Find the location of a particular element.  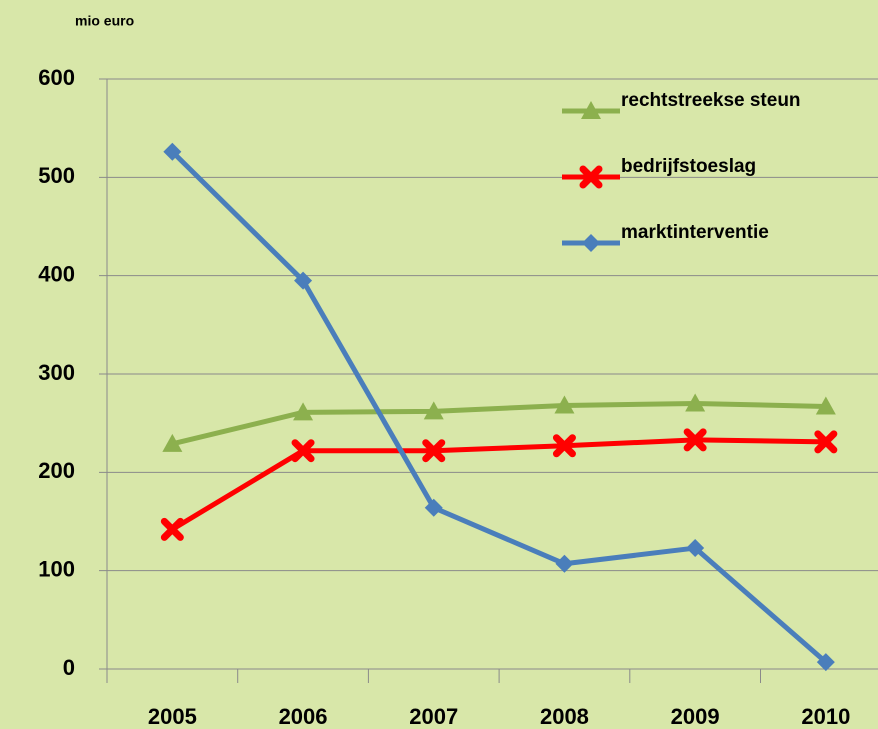

x-tick-label: 2010 is located at coordinates (825, 716).